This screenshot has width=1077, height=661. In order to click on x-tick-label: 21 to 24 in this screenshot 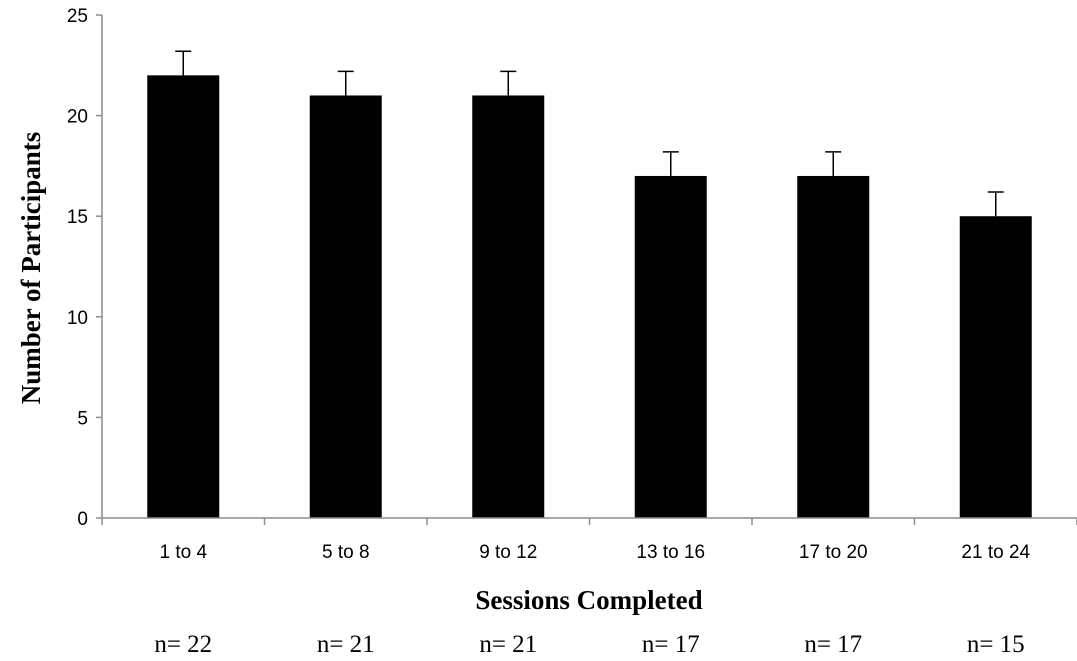, I will do `click(995, 552)`.